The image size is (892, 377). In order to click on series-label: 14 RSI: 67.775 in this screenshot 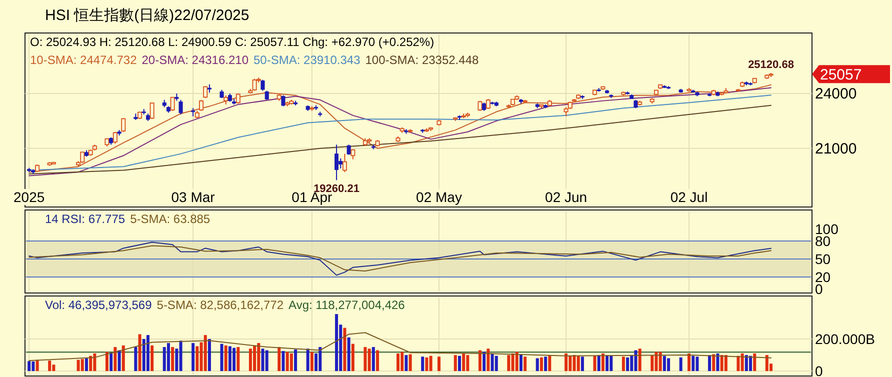, I will do `click(85, 219)`.